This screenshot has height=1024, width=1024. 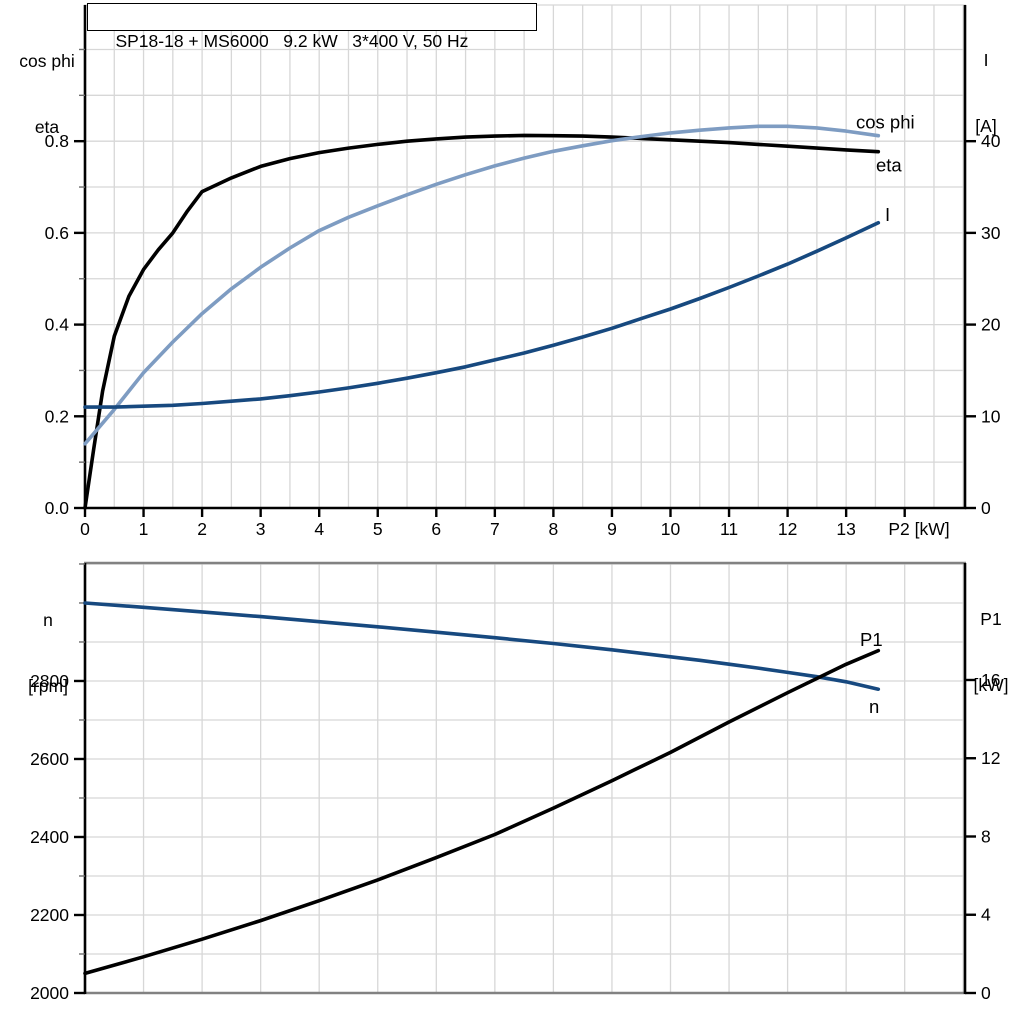 I want to click on tick-label: 0.6, so click(x=57, y=233).